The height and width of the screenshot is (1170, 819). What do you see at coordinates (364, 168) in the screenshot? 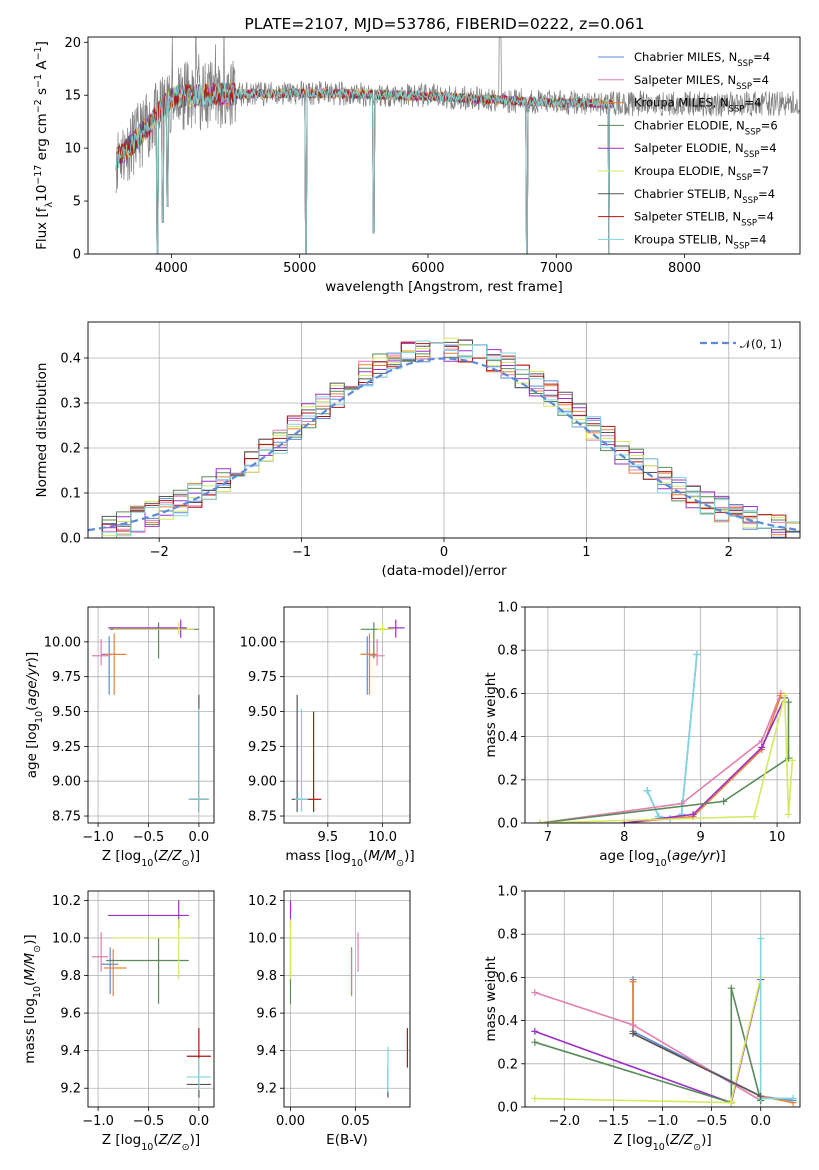
I see `model-spectrum` at bounding box center [364, 168].